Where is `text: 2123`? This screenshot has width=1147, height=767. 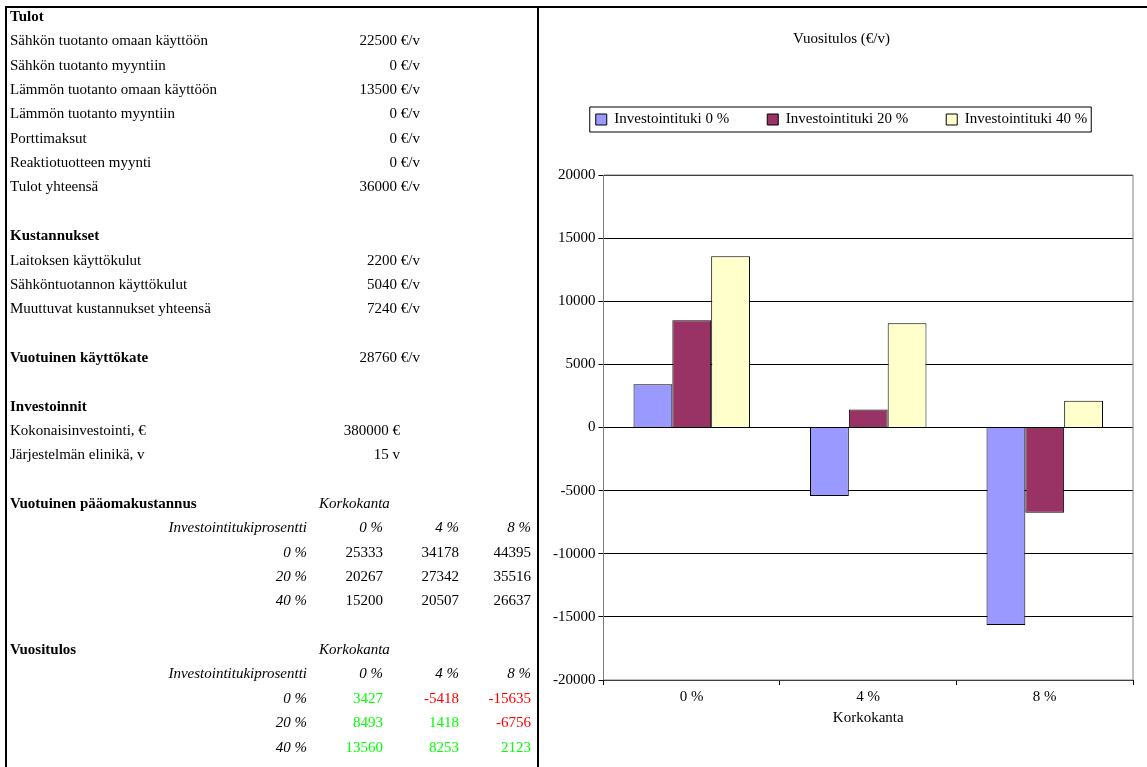 text: 2123 is located at coordinates (516, 747).